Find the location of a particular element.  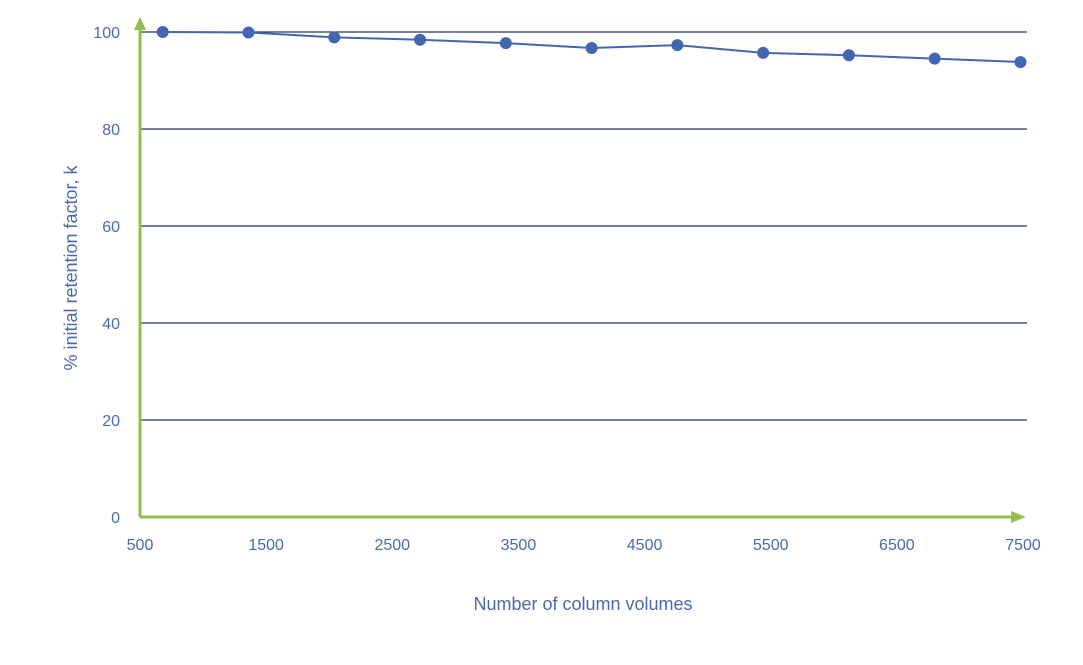

x-axis-title: Number of column volumes is located at coordinates (582, 604).